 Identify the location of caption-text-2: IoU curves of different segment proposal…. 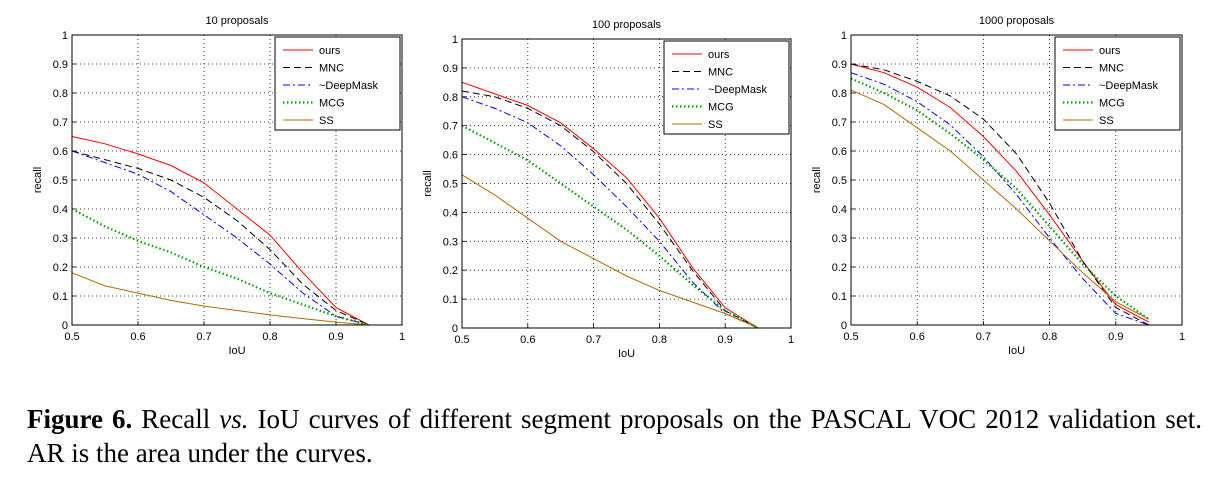
(614, 436).